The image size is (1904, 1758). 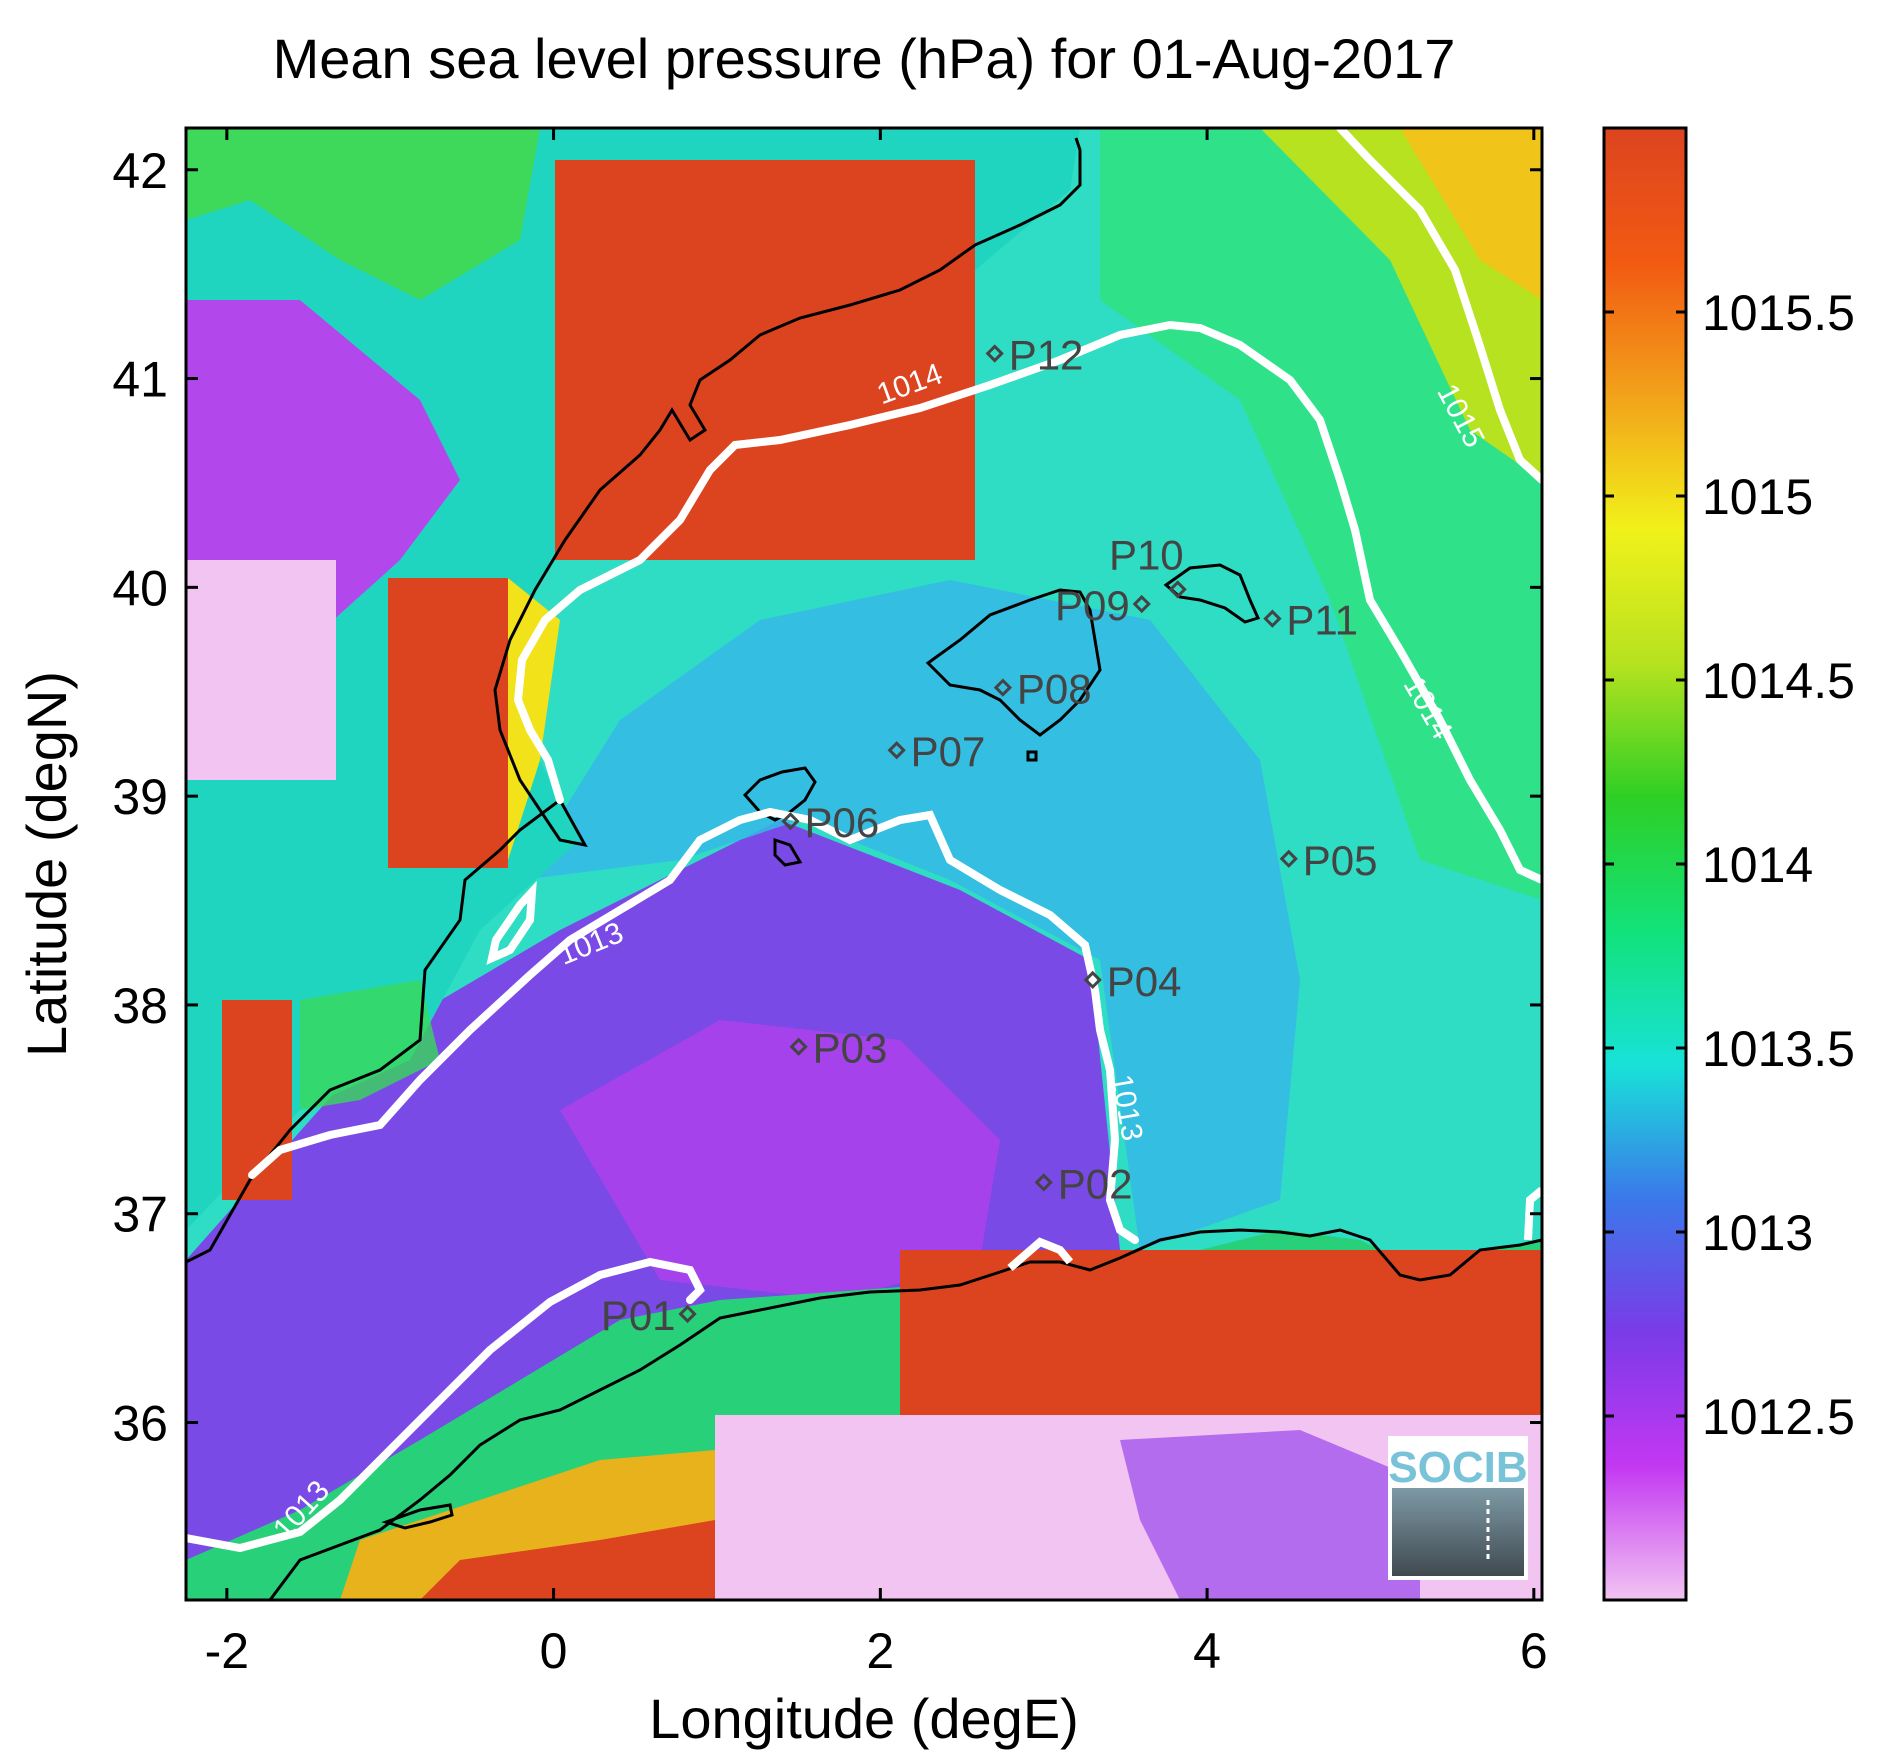 I want to click on y-tick-label: 41, so click(x=140, y=380).